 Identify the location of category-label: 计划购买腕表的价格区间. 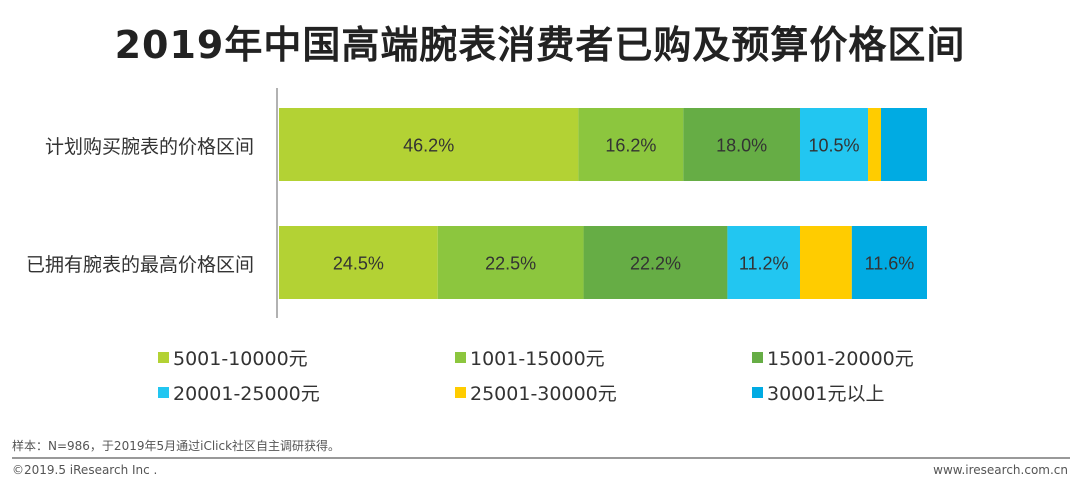
(149, 146).